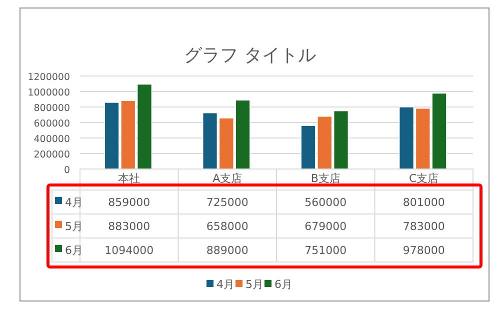 Image resolution: width=500 pixels, height=322 pixels. What do you see at coordinates (423, 250) in the screenshot?
I see `data-label: 978000` at bounding box center [423, 250].